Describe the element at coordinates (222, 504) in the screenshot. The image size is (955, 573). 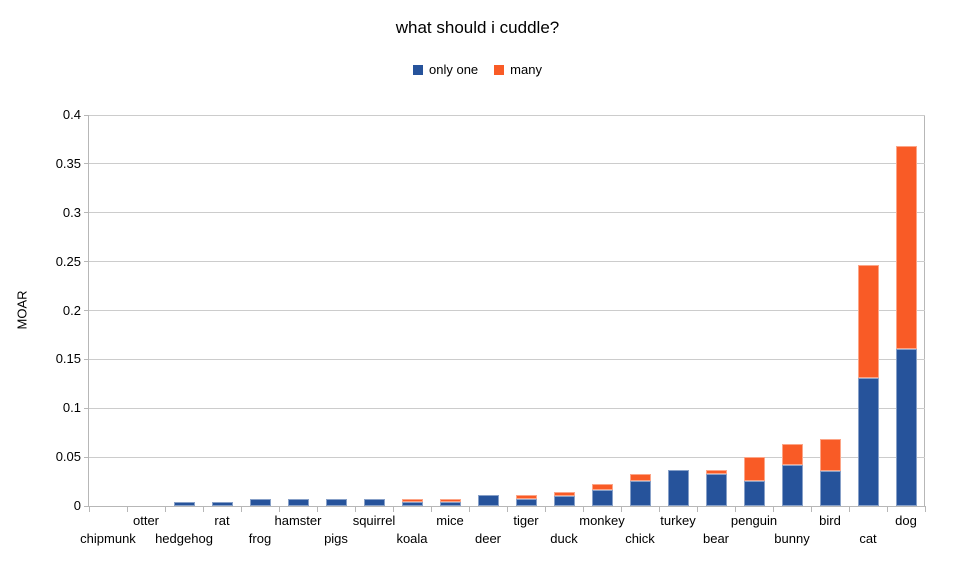
I see `bar-segment-only-one-rat` at that location.